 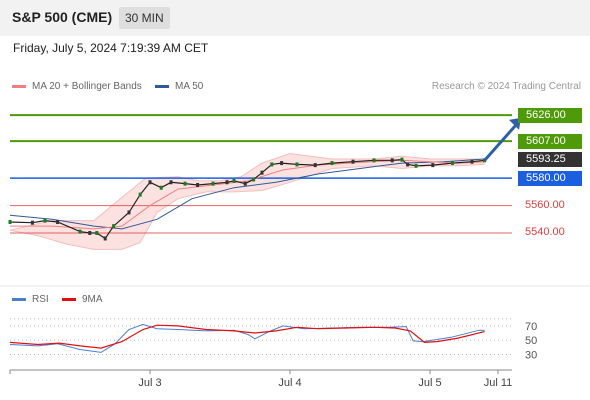 I want to click on credit-text: Research © 2024 Trading Central, so click(x=506, y=86).